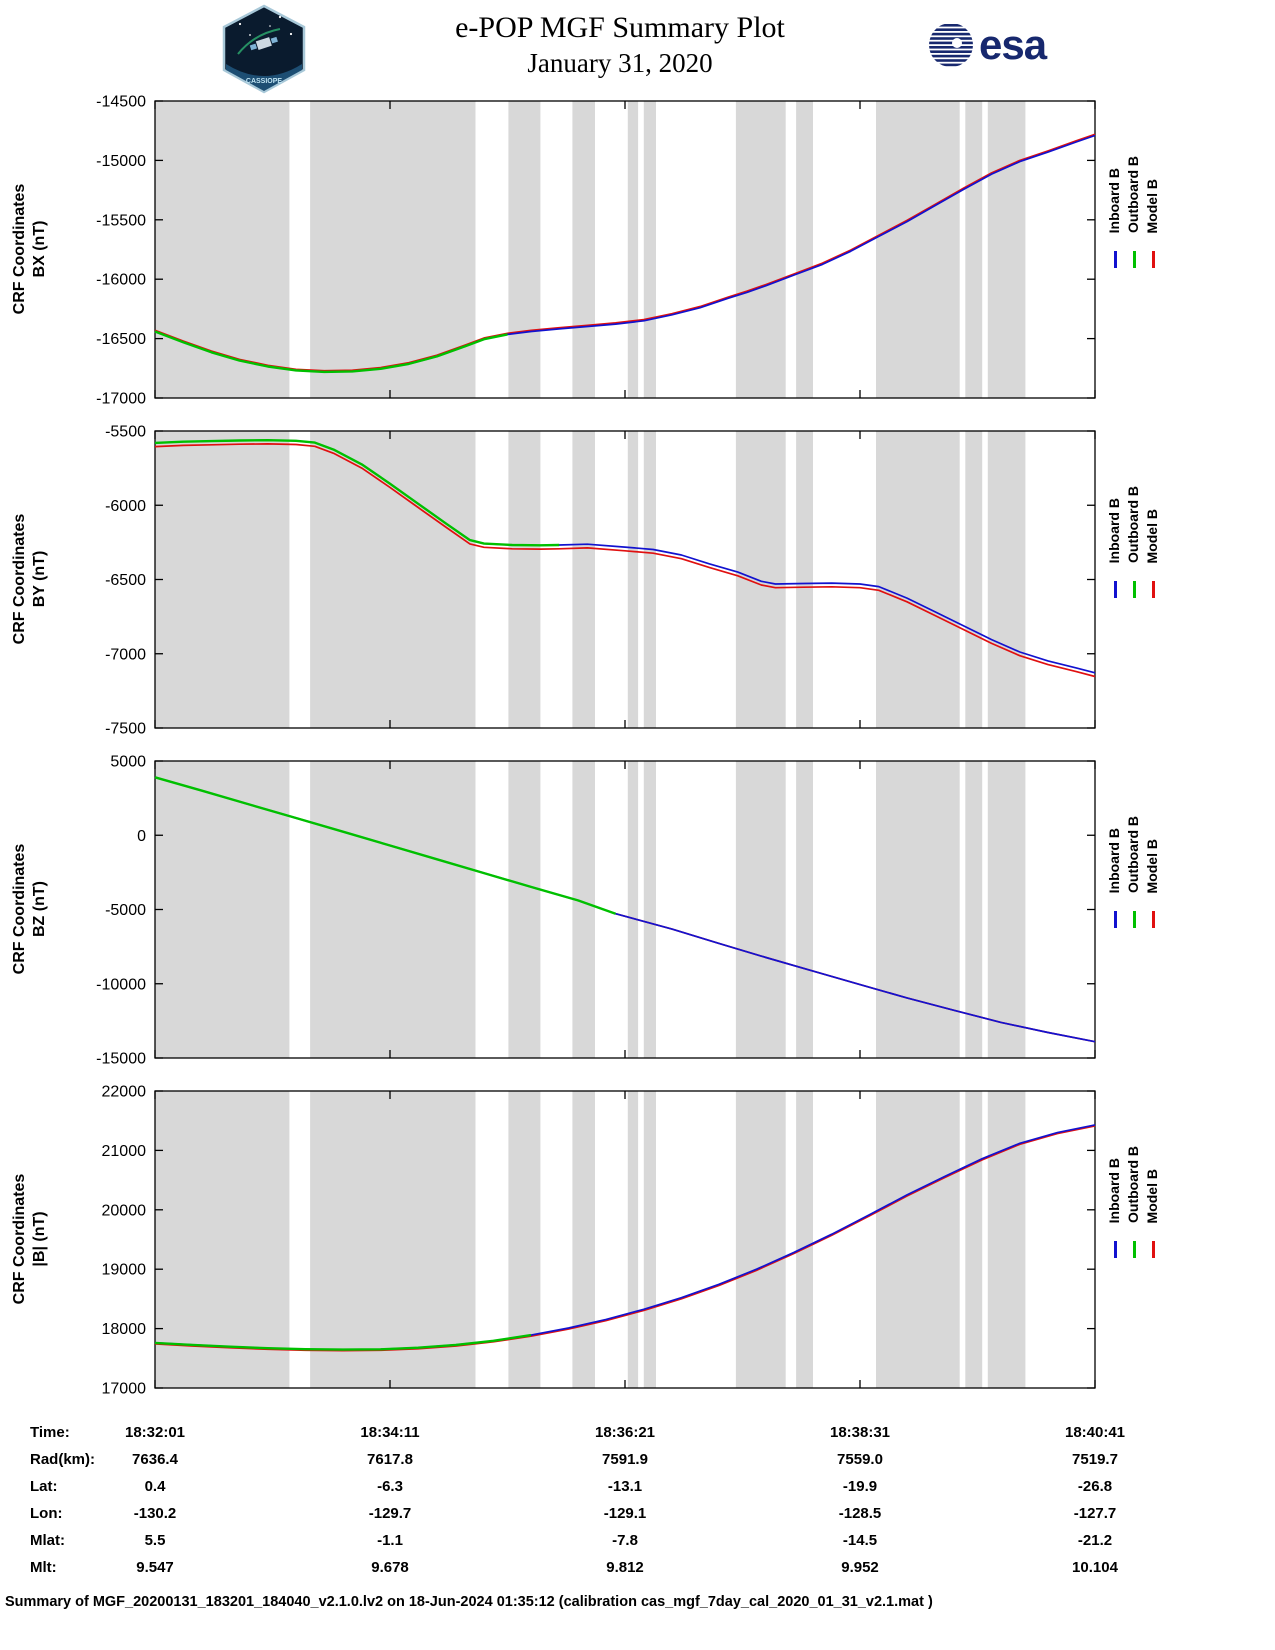 The width and height of the screenshot is (1275, 1650). What do you see at coordinates (124, 1270) in the screenshot?
I see `y-tick-label: 19000` at bounding box center [124, 1270].